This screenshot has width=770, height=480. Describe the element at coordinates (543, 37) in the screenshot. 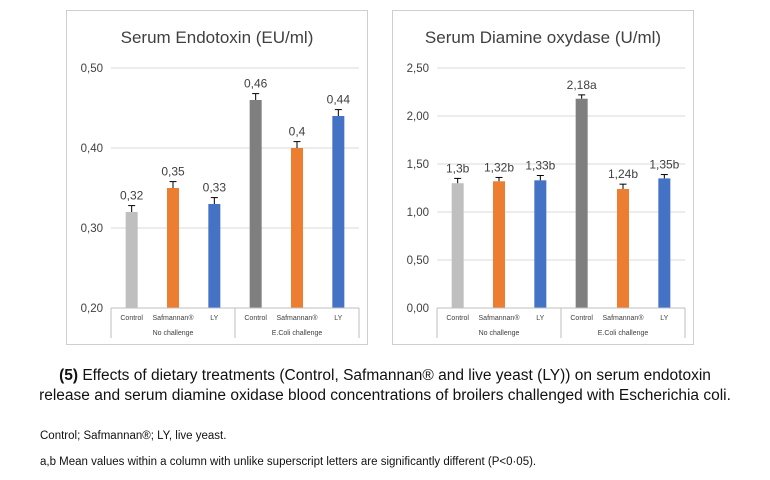

I see `chart-title: Serum Diamine oxydase (U/ml)` at that location.